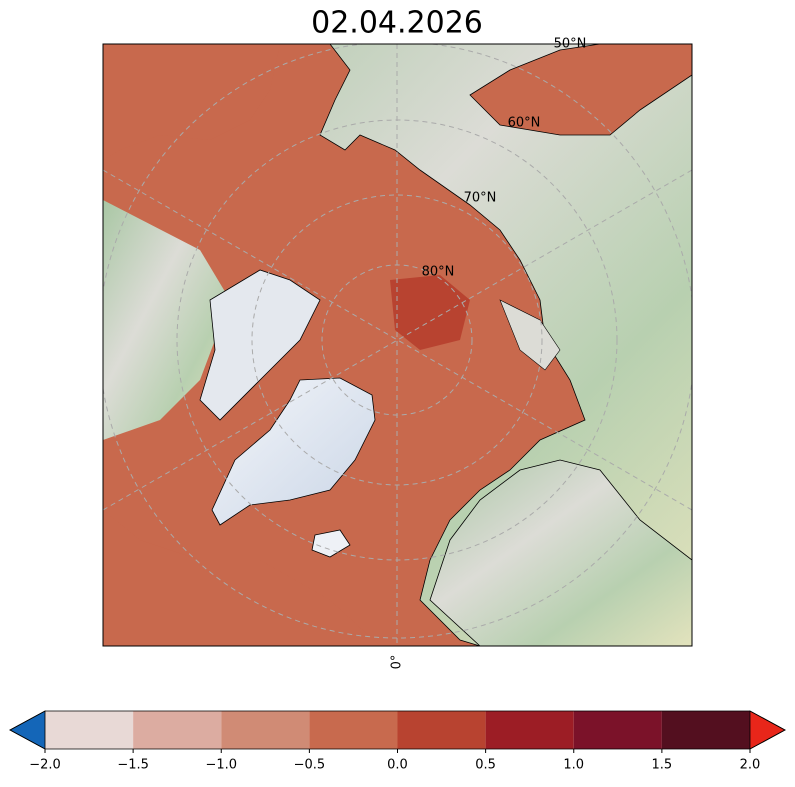  Describe the element at coordinates (573, 765) in the screenshot. I see `colorbar-tick-label: 1.0` at that location.